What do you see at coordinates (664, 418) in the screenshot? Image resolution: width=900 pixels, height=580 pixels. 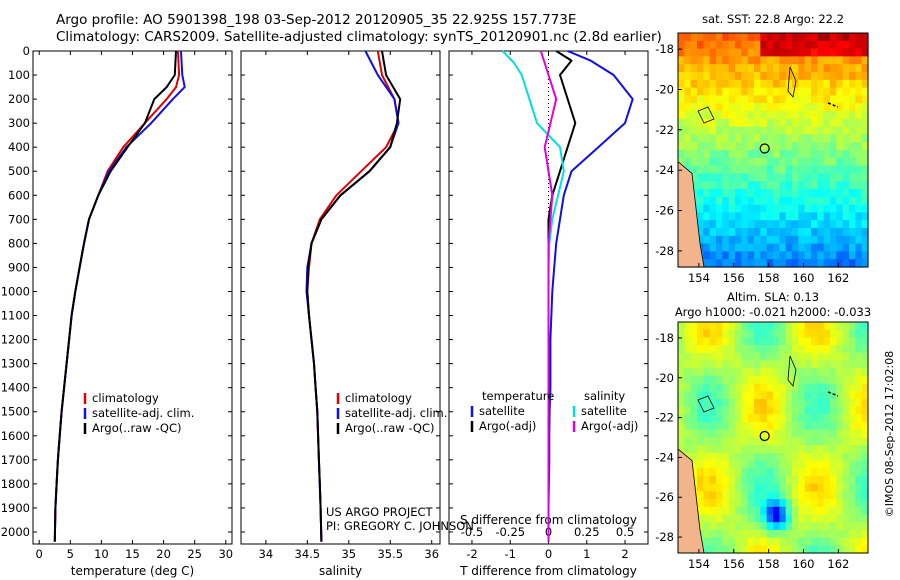 I see `sla-map-y-tick-label: -22` at bounding box center [664, 418].